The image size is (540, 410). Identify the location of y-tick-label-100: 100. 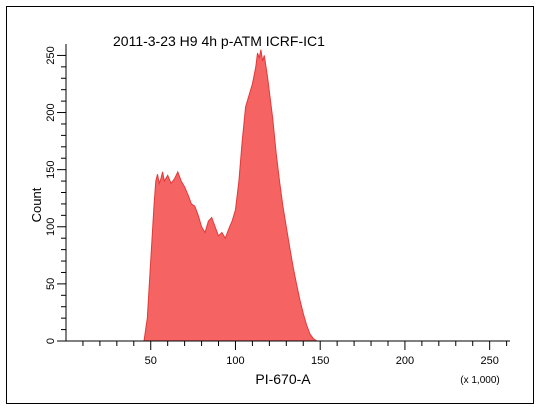
(51, 227).